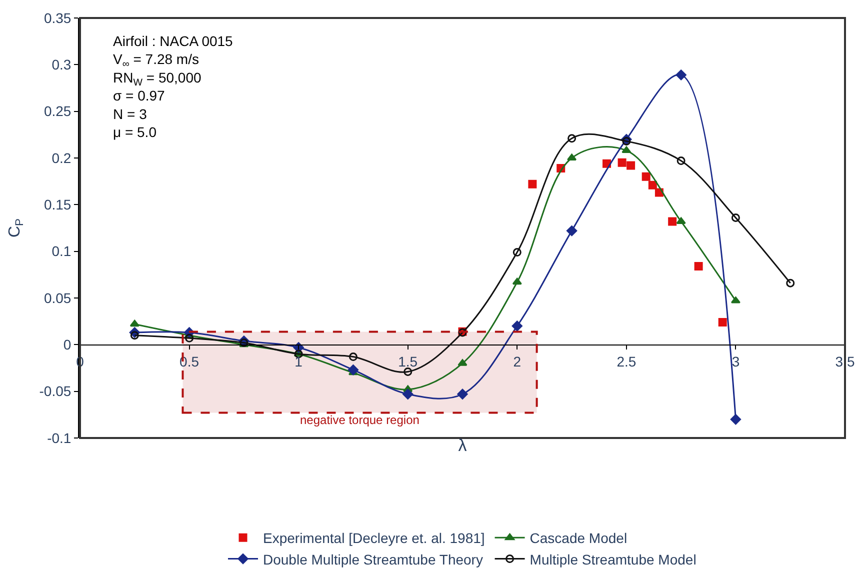  Describe the element at coordinates (58, 298) in the screenshot. I see `y-tick-label: 0.05` at that location.